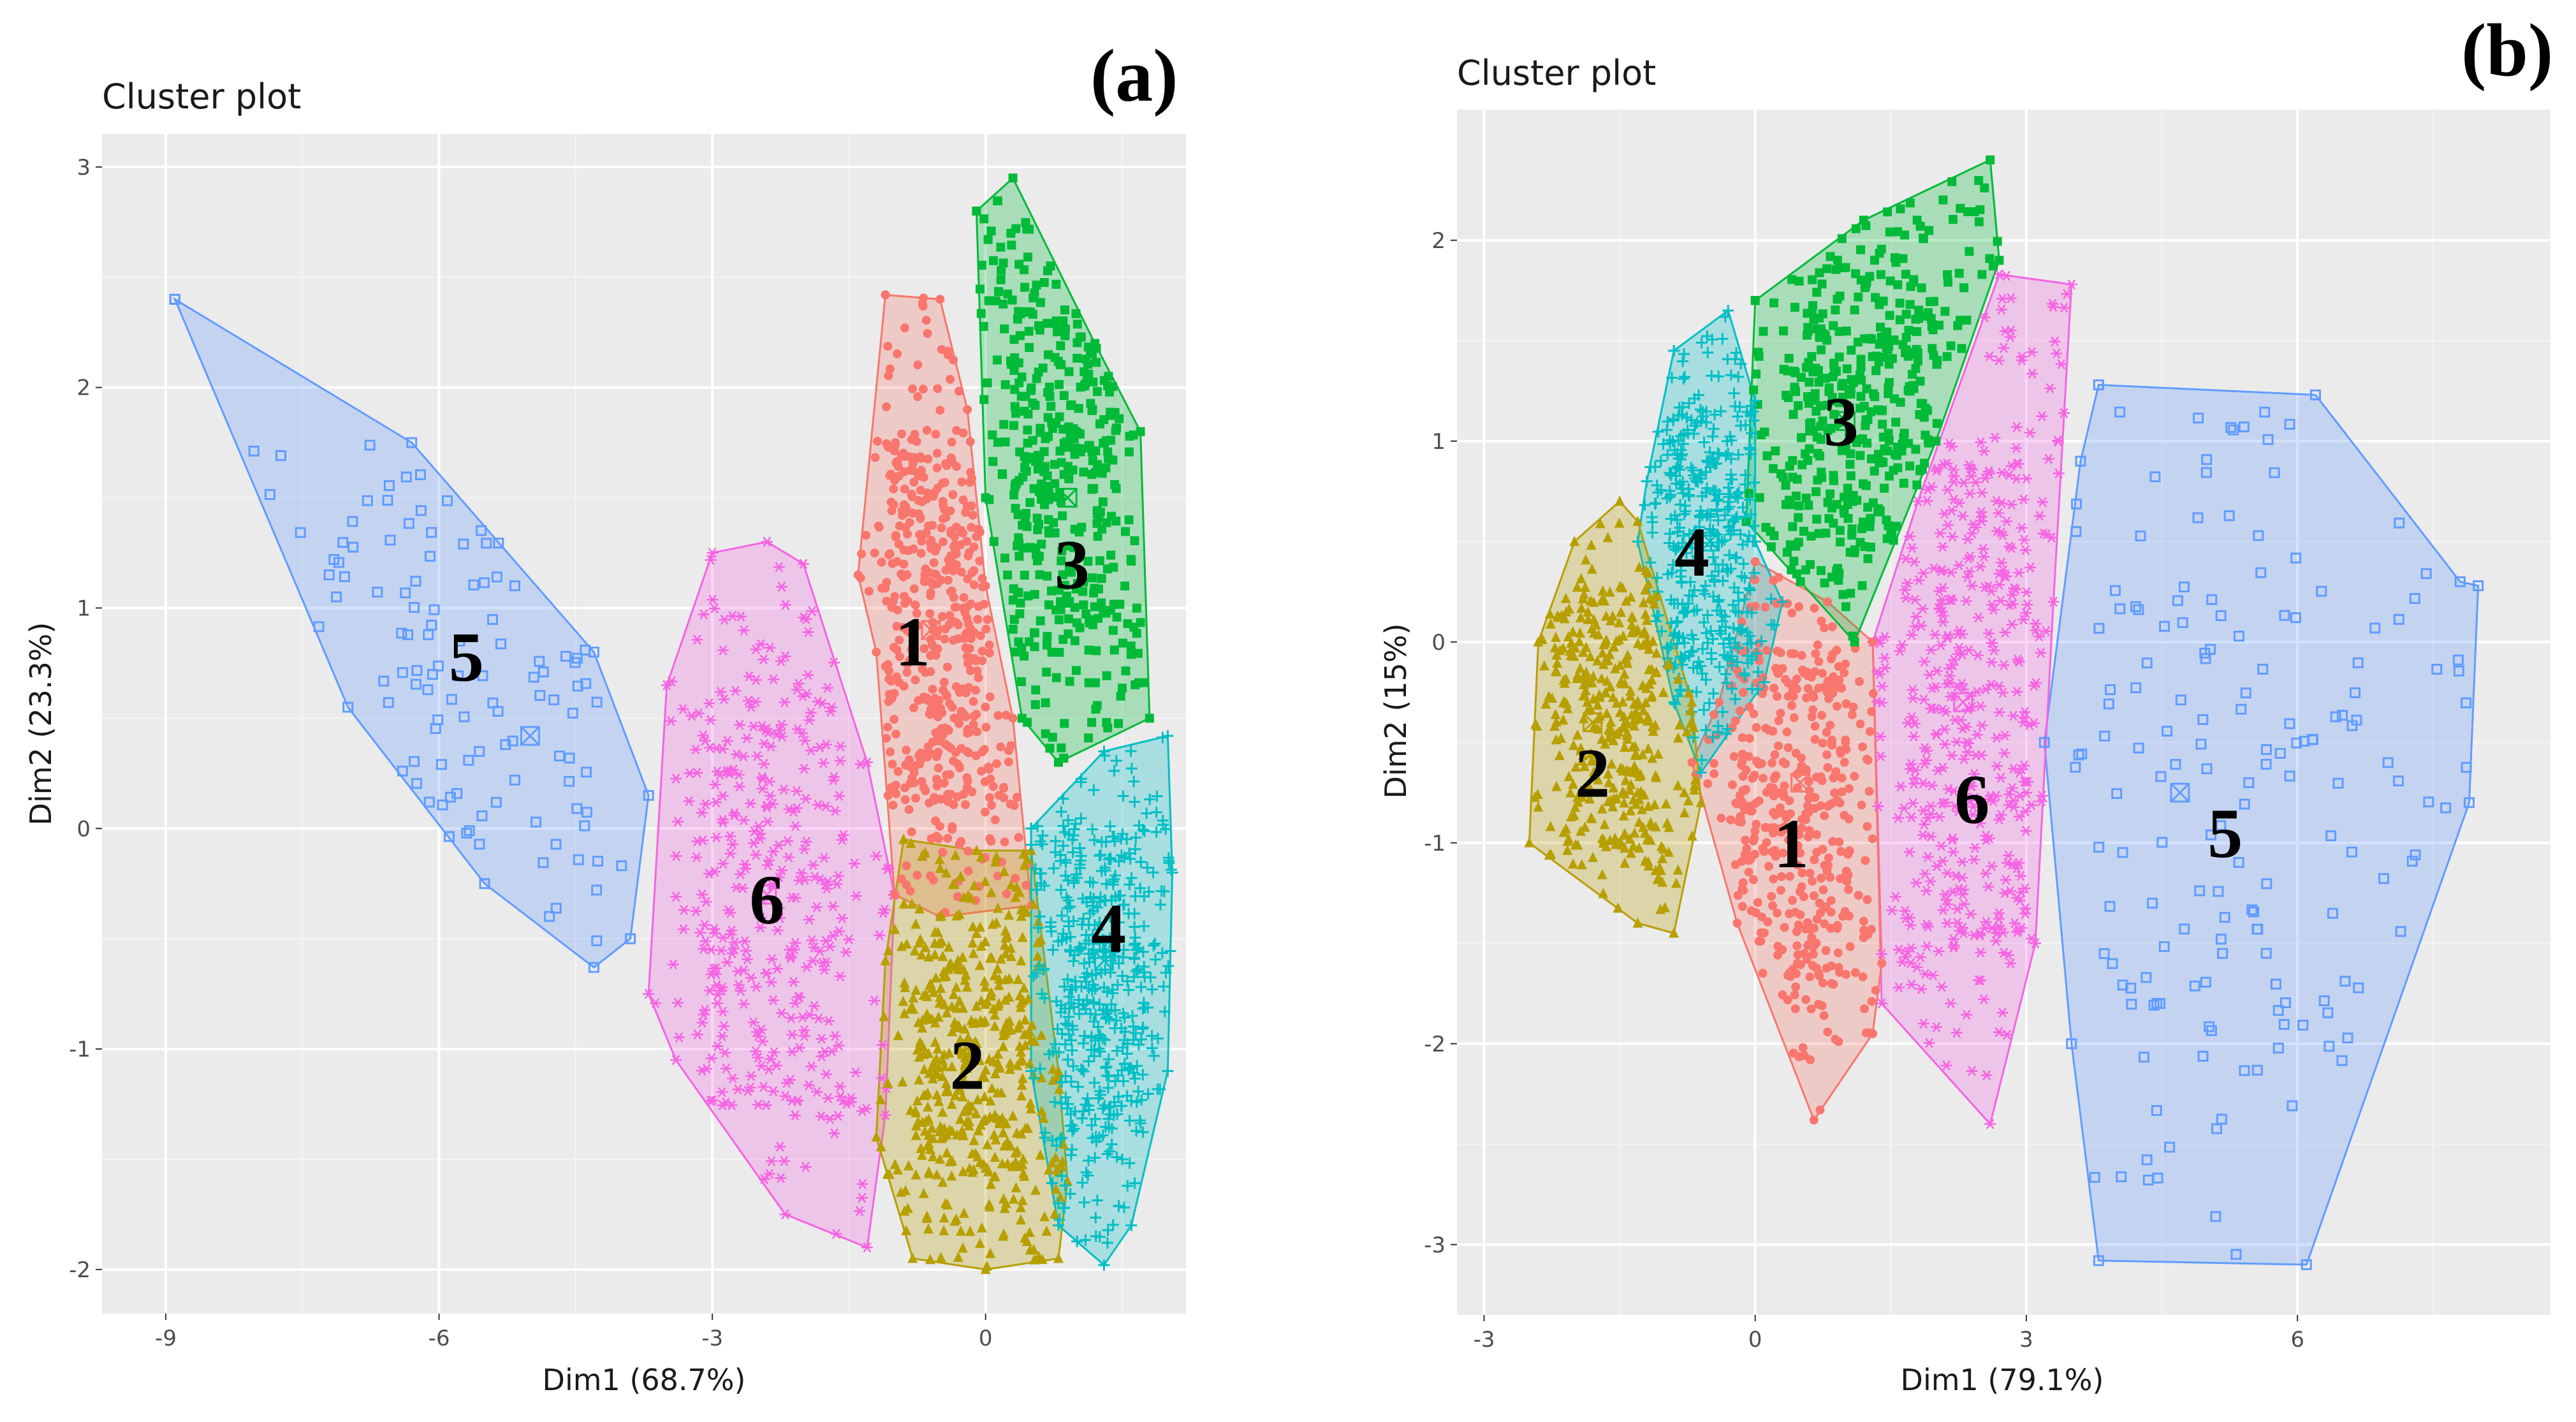  What do you see at coordinates (2507, 50) in the screenshot?
I see `panel-b-label: (b)` at bounding box center [2507, 50].